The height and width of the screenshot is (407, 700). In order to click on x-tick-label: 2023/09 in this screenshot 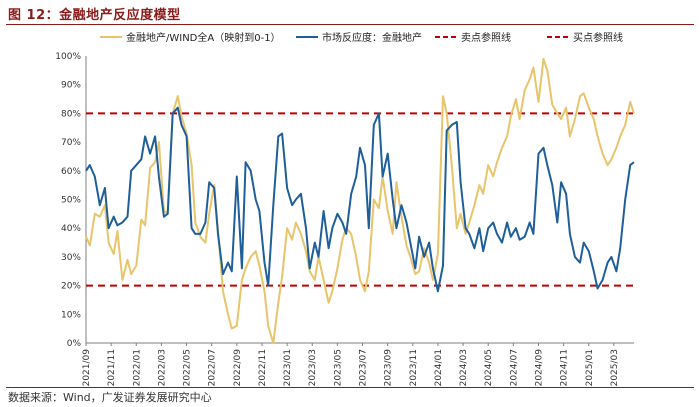, I will do `click(389, 367)`.